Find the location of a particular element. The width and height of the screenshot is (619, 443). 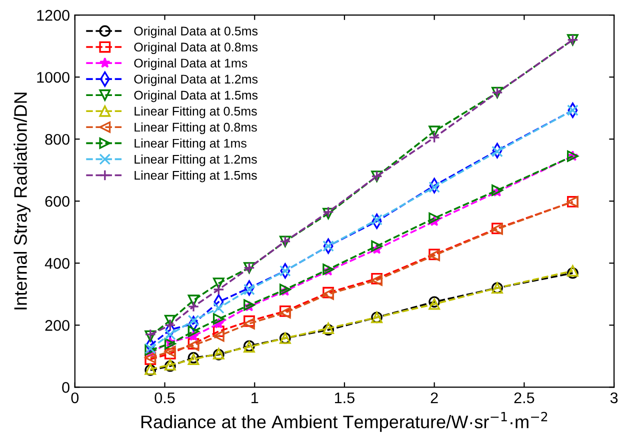

x-axis-title: Radiance at the Ambient Temperature/W·sr$^{−1}$·m$^{−2}$ is located at coordinates (344, 422).